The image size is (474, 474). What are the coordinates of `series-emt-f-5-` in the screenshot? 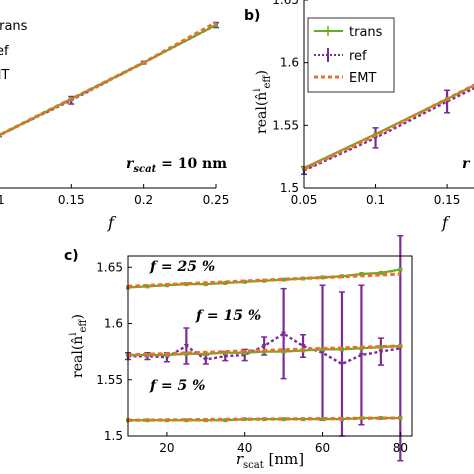 It's located at (264, 419).